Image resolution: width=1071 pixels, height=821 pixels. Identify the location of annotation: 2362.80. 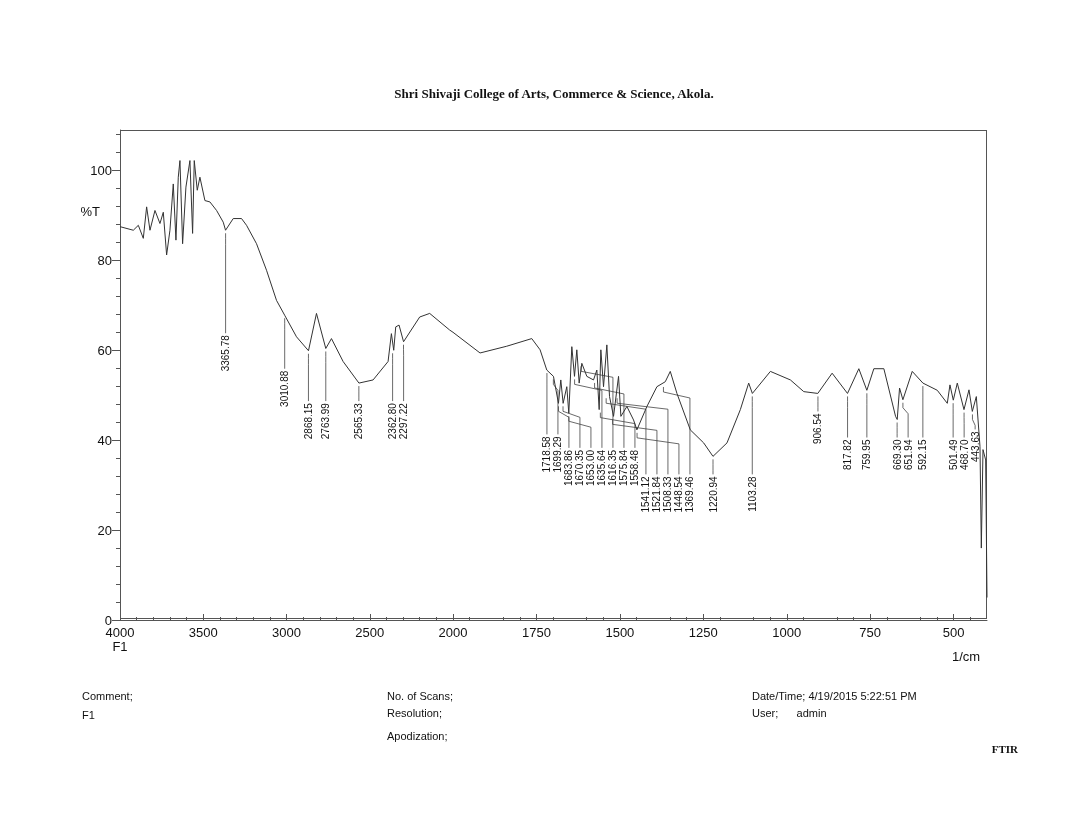
(393, 421).